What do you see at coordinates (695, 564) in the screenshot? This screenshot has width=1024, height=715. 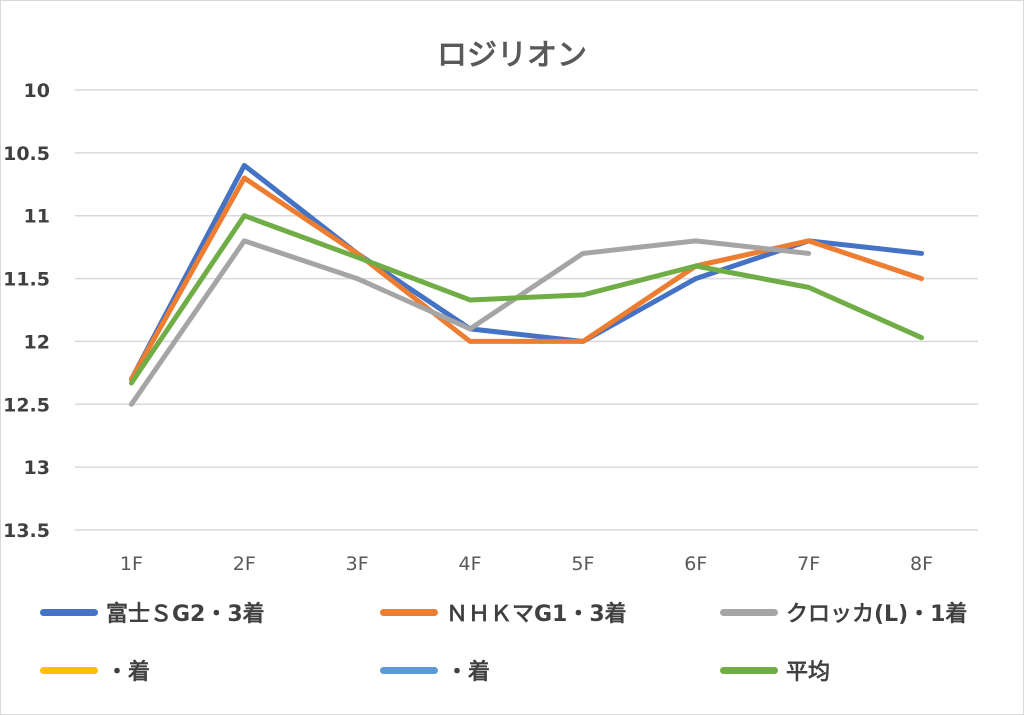 I see `x-tick-label: 6F` at bounding box center [695, 564].